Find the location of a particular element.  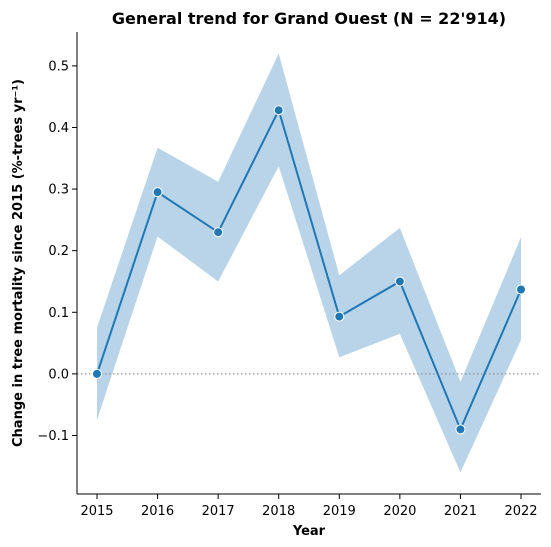

y-tick-label: 0.3 is located at coordinates (58, 190).